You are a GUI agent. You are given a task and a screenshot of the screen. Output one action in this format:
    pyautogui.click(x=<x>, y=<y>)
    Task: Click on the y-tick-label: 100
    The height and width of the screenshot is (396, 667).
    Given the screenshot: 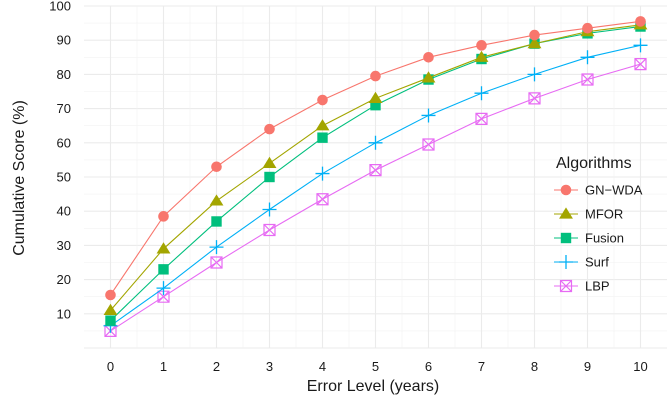 What is the action you would take?
    pyautogui.click(x=60, y=7)
    